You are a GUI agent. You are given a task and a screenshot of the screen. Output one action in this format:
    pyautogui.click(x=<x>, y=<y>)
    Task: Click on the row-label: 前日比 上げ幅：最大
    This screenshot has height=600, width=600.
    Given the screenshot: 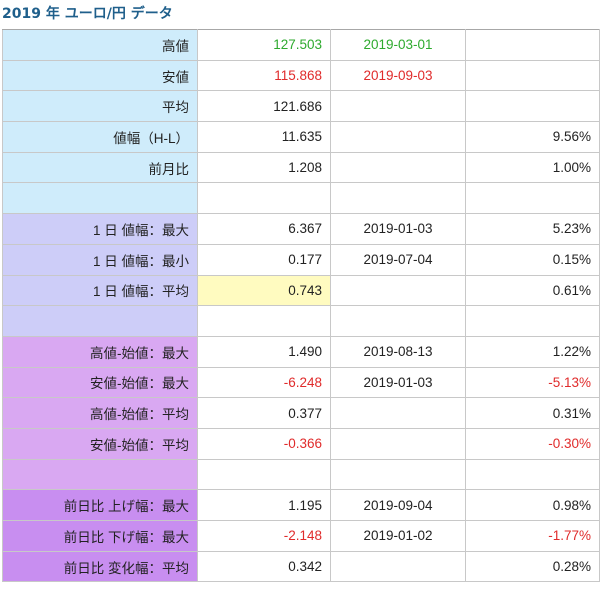 What is the action you would take?
    pyautogui.click(x=100, y=505)
    